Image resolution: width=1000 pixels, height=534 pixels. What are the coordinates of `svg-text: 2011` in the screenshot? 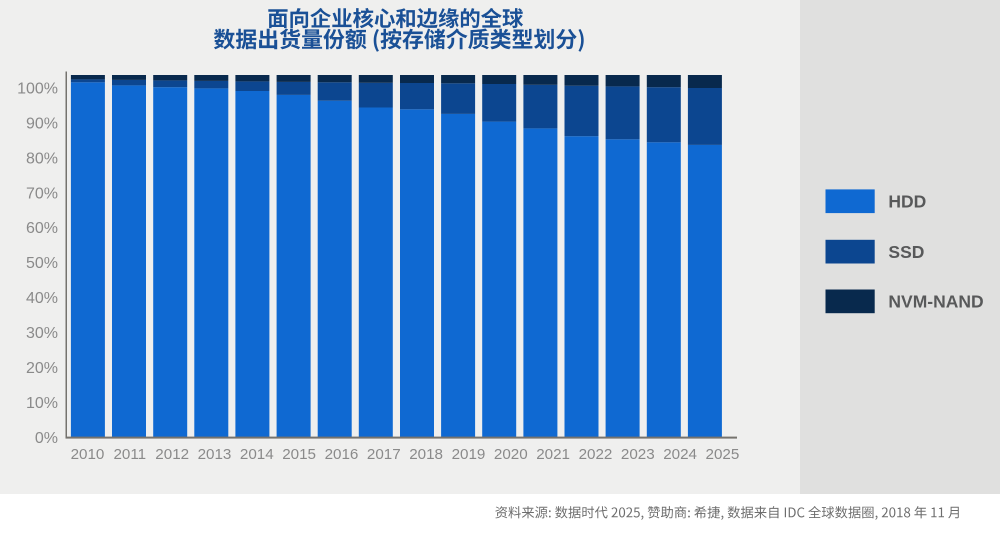 It's located at (129, 454).